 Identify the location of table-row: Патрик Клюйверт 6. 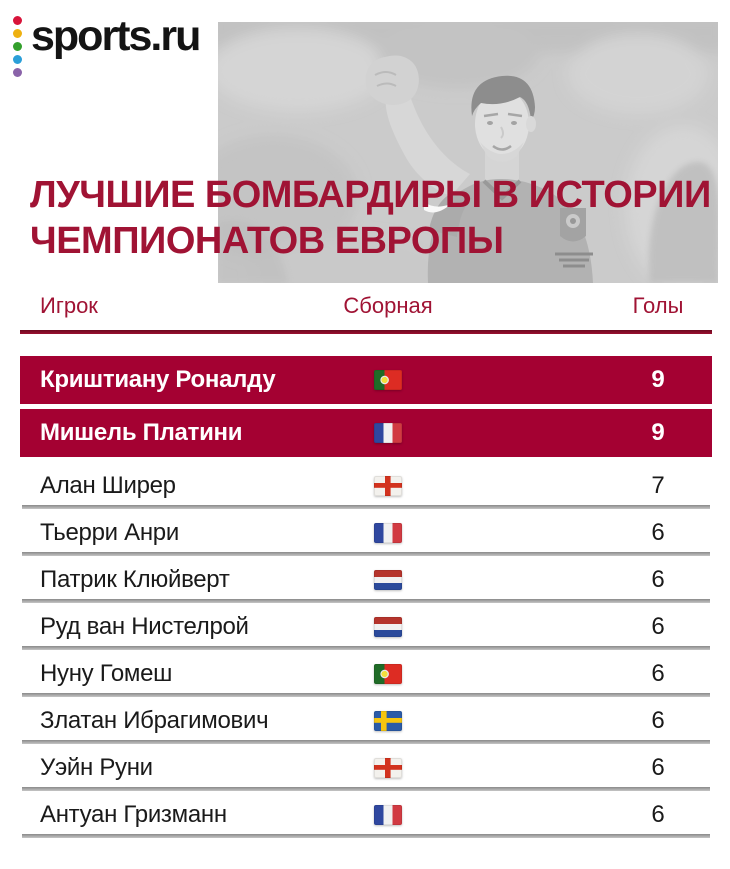
(366, 579).